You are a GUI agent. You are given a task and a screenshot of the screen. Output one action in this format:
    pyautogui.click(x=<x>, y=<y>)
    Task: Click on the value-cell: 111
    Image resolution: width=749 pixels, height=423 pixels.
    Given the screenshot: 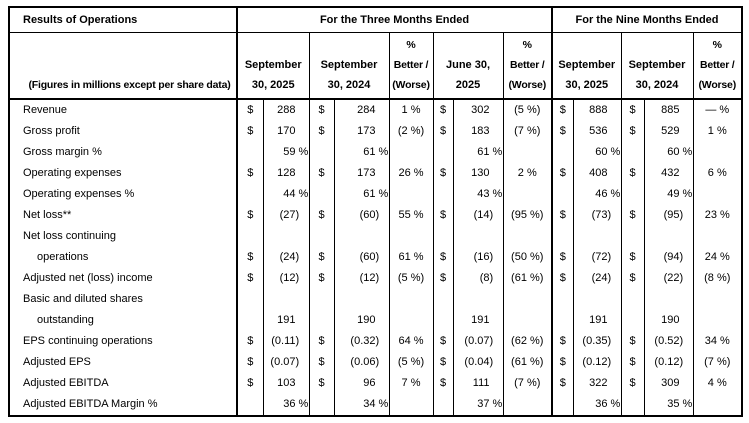 What is the action you would take?
    pyautogui.click(x=477, y=383)
    